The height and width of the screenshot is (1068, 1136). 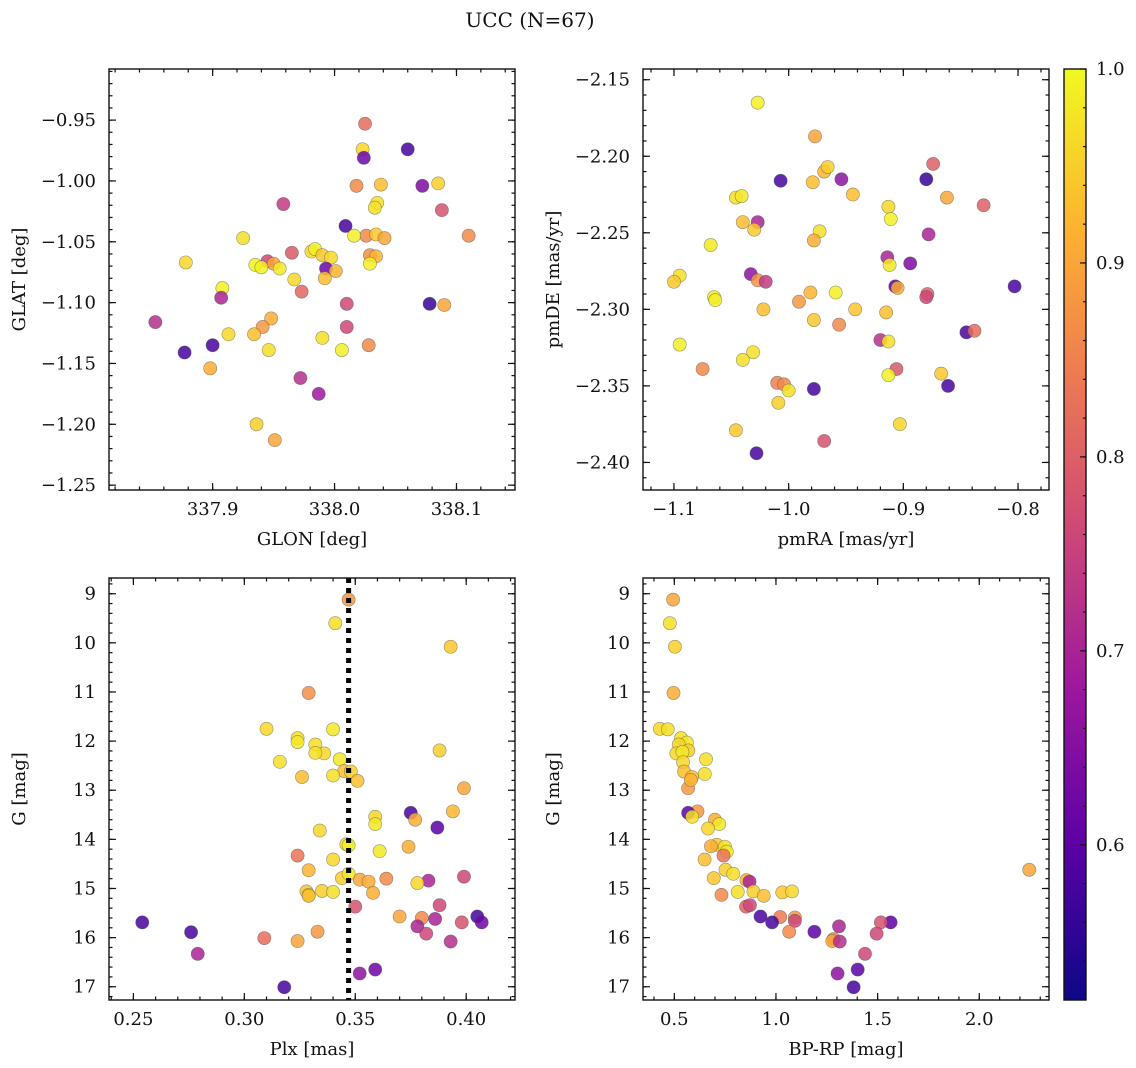 What do you see at coordinates (68, 303) in the screenshot?
I see `y-tick-label: −1.10` at bounding box center [68, 303].